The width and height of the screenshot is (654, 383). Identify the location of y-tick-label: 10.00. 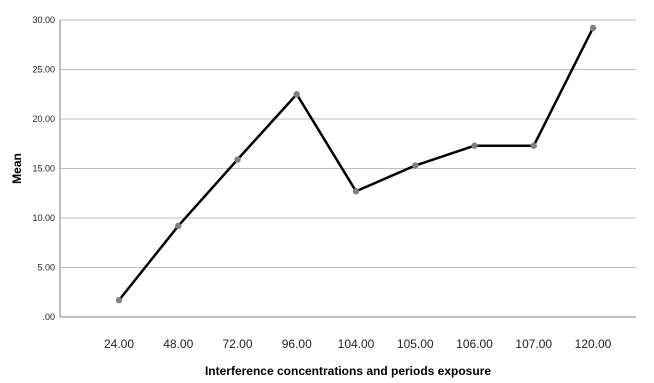
(43, 218).